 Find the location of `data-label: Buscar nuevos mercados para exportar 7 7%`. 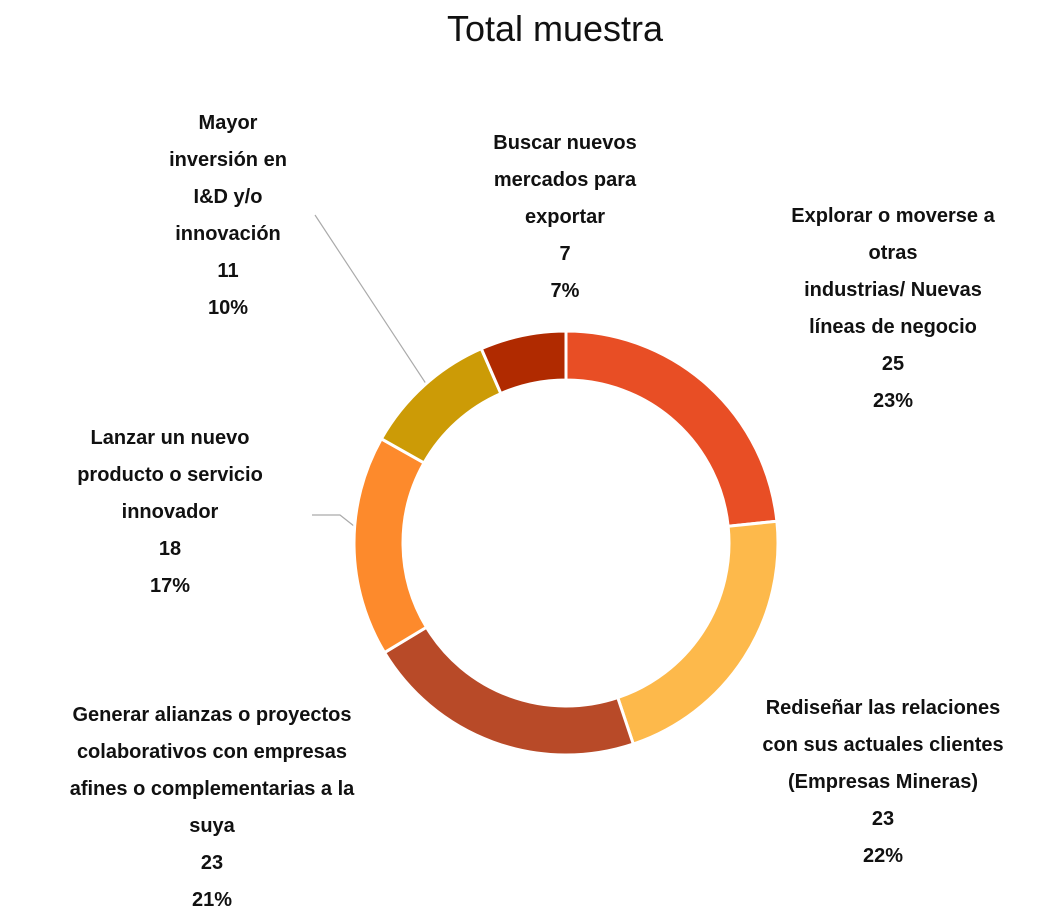

data-label: Buscar nuevos mercados para exportar 7 7% is located at coordinates (565, 217).